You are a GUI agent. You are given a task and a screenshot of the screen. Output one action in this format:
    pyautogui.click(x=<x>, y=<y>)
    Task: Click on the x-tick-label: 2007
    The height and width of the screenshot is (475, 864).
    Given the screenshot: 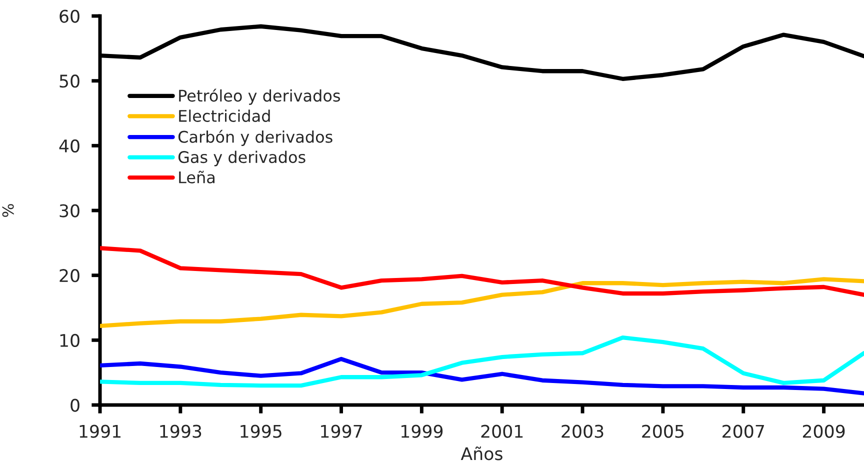 What is the action you would take?
    pyautogui.click(x=743, y=431)
    